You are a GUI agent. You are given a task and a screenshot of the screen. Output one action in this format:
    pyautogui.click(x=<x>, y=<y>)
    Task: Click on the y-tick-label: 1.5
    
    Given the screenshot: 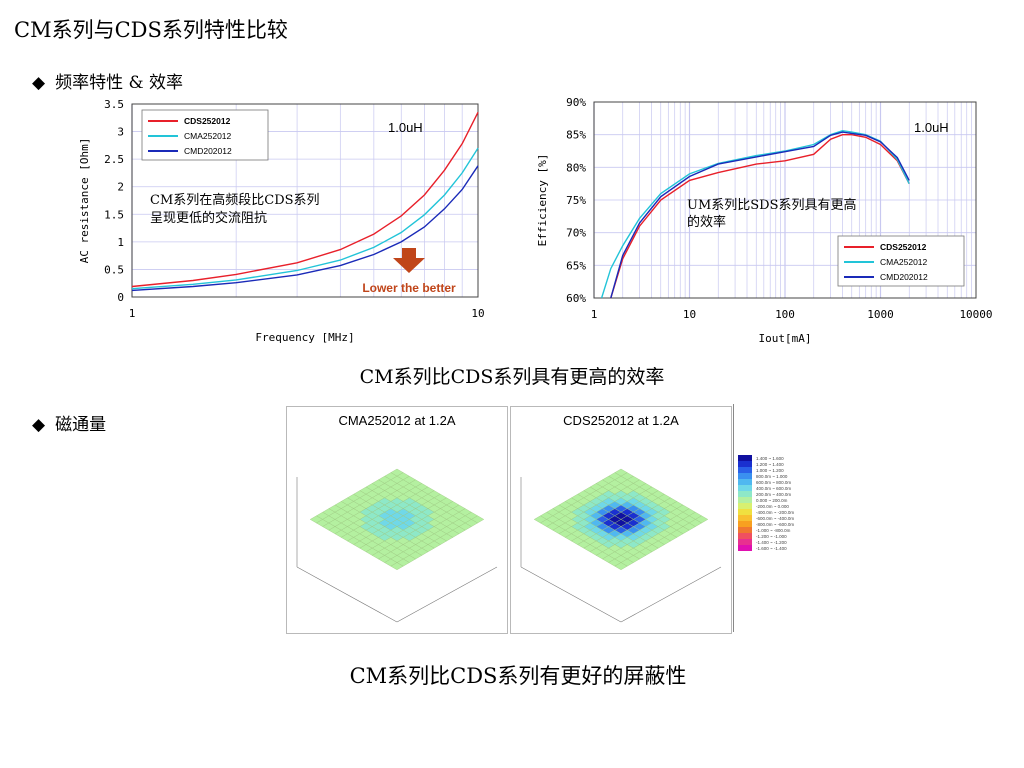 What is the action you would take?
    pyautogui.click(x=114, y=214)
    